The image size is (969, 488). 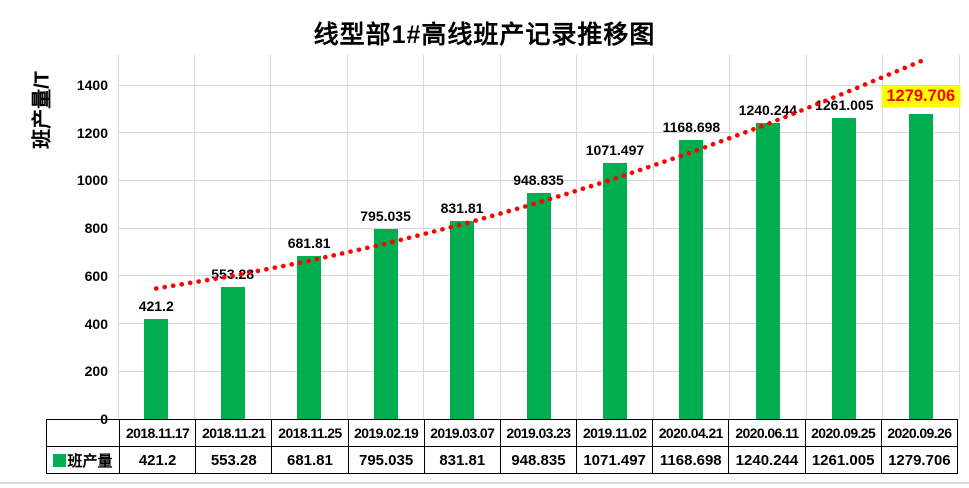 I want to click on date-cell: 2019.03.23, so click(x=538, y=433).